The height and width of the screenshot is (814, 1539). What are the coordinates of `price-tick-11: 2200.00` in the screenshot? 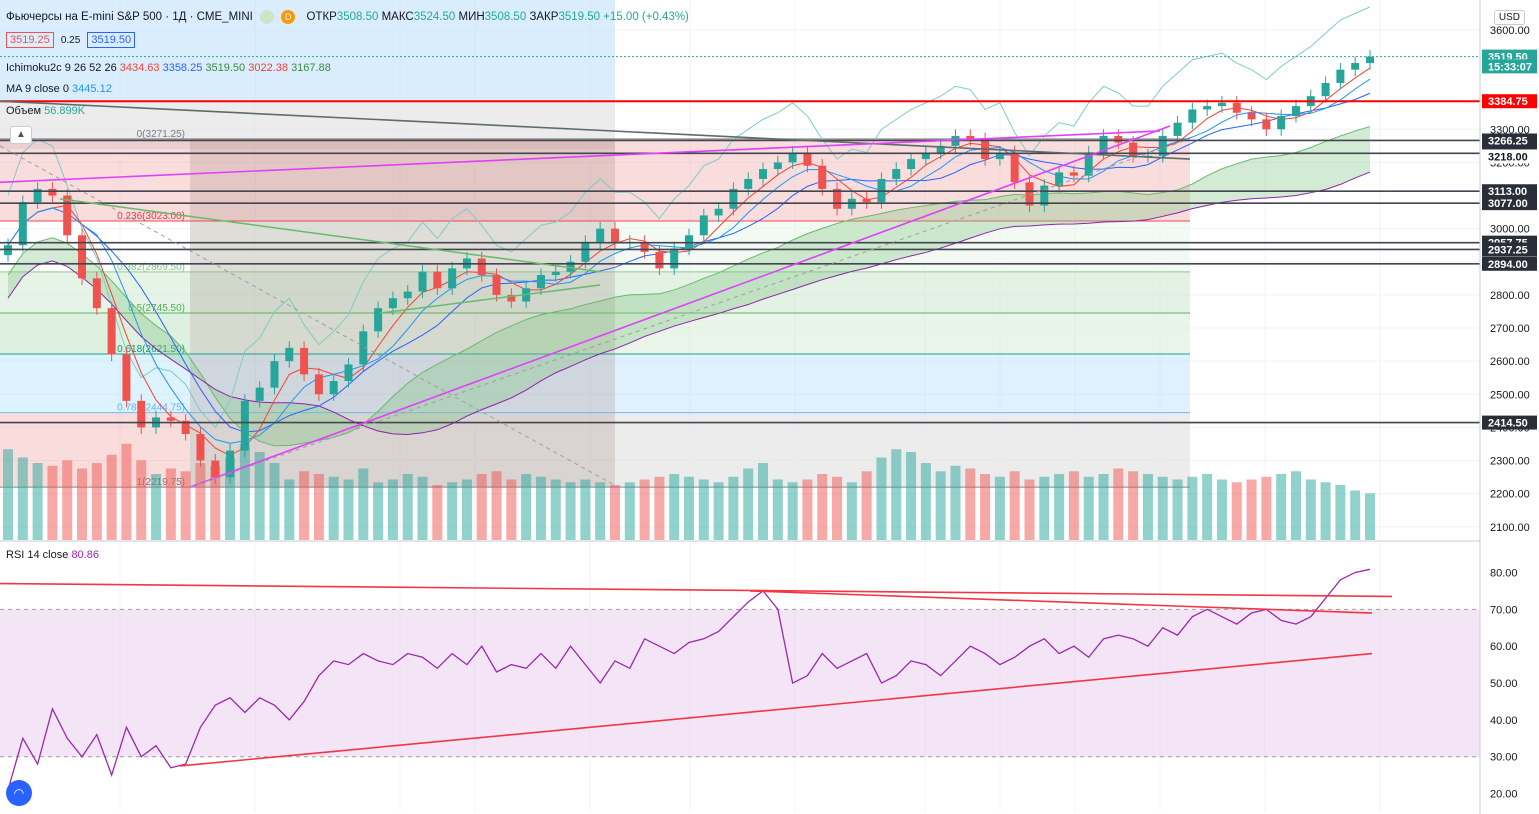 It's located at (1510, 495).